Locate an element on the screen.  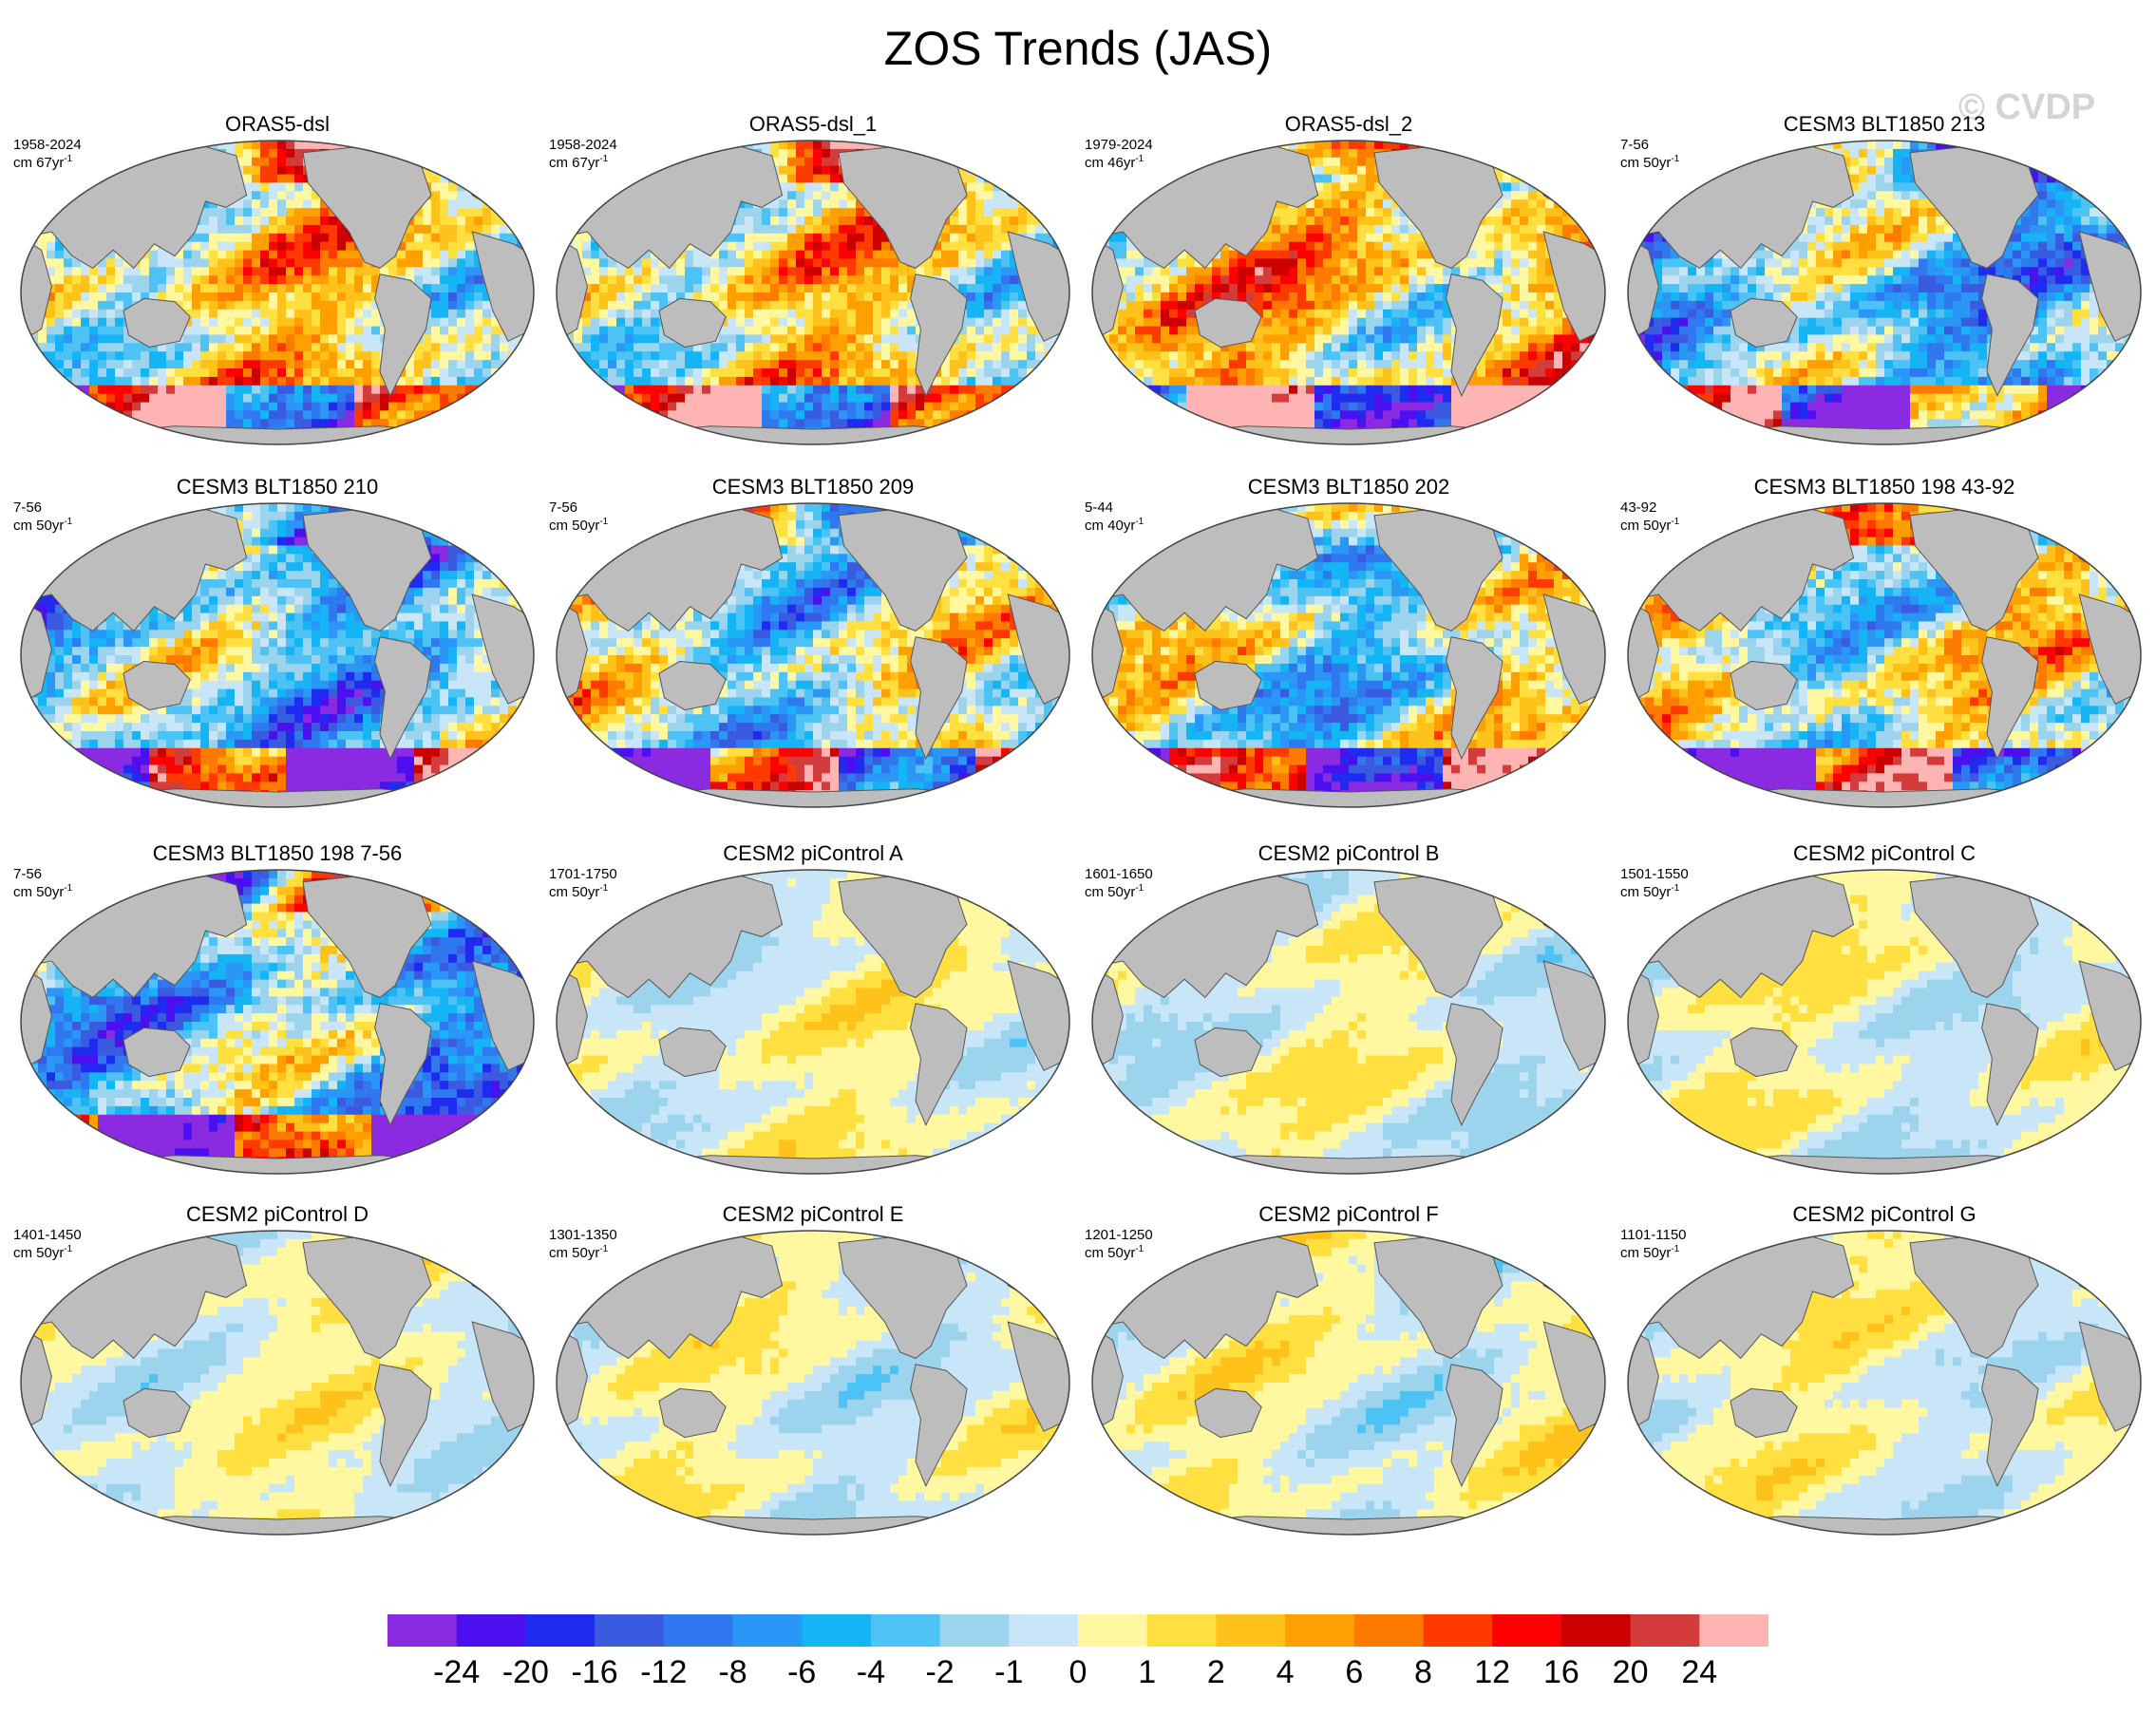
panel-title: CESM2 piControl E is located at coordinates (813, 1214).